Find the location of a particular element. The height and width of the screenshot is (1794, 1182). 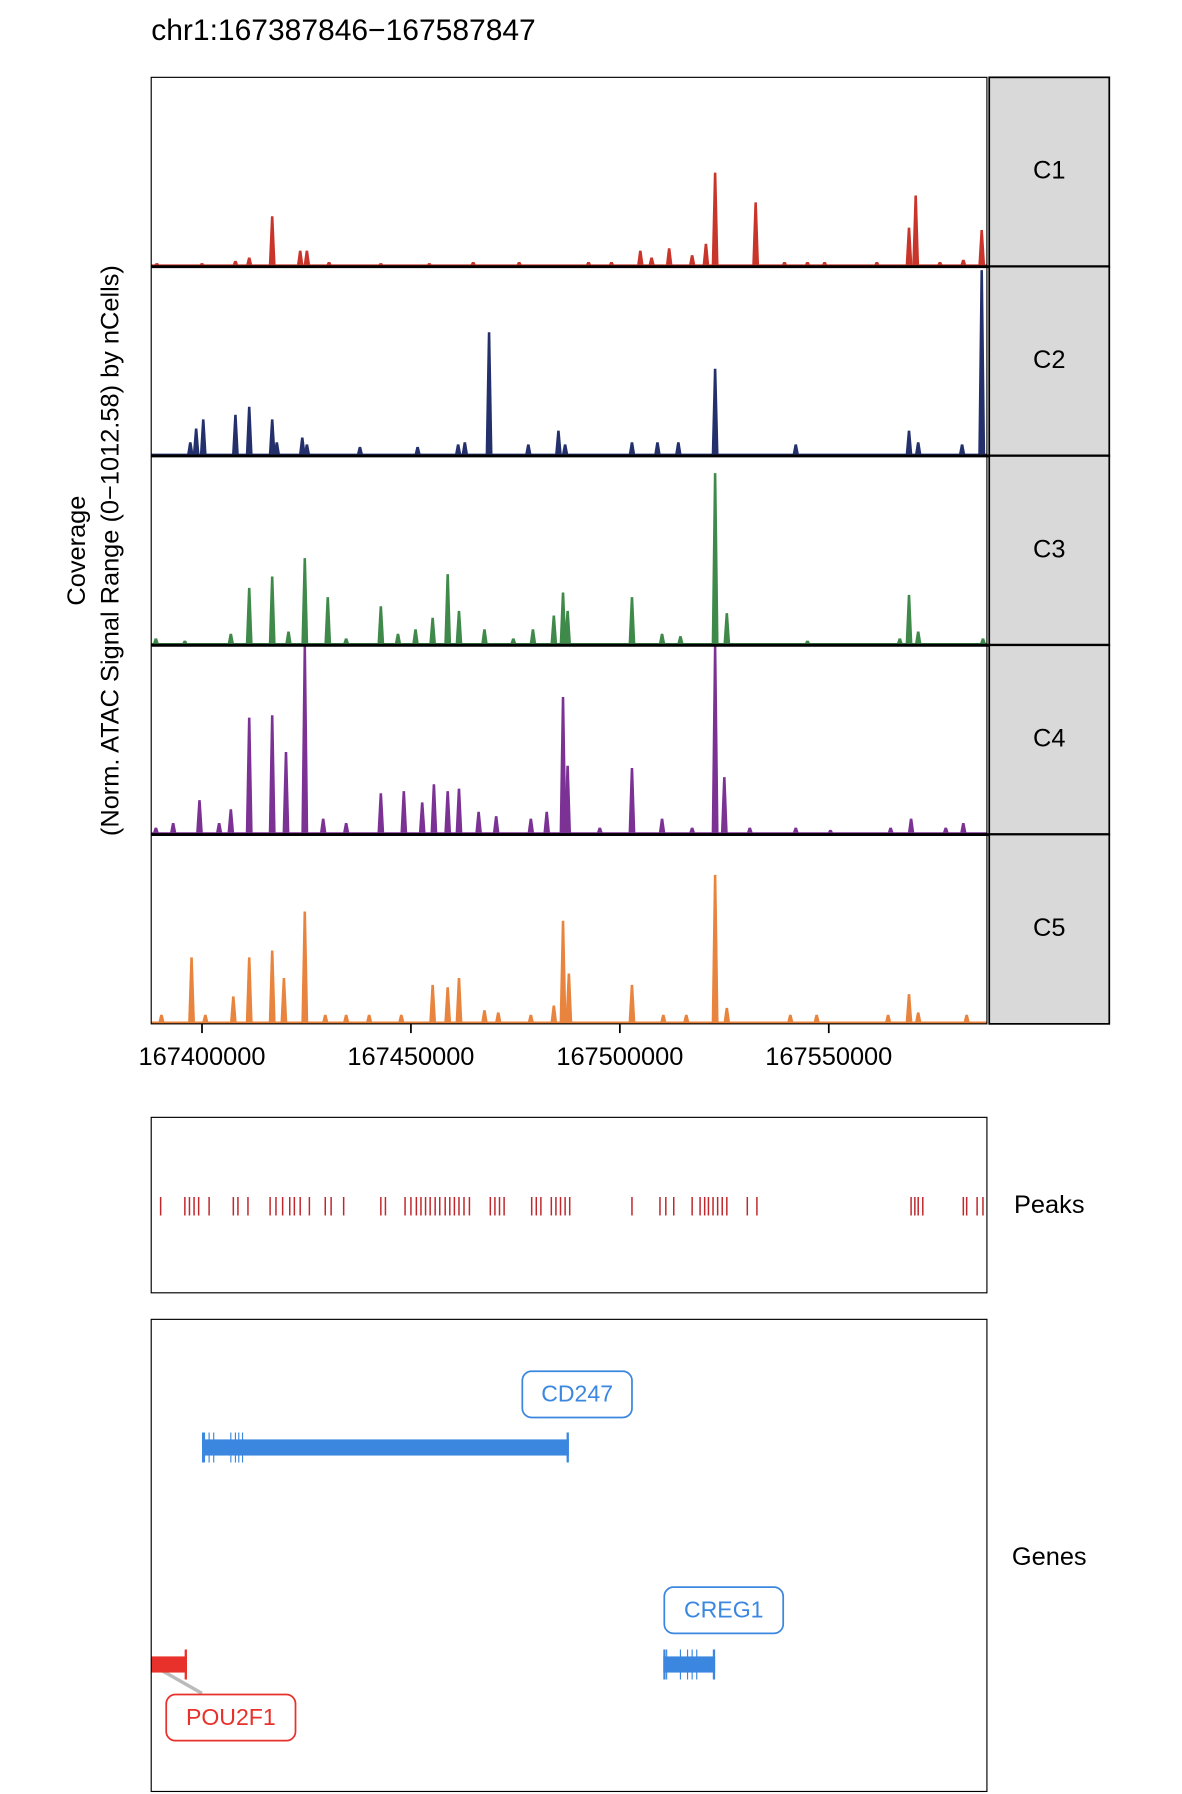

gene-label: POU2F1 is located at coordinates (231, 1717).